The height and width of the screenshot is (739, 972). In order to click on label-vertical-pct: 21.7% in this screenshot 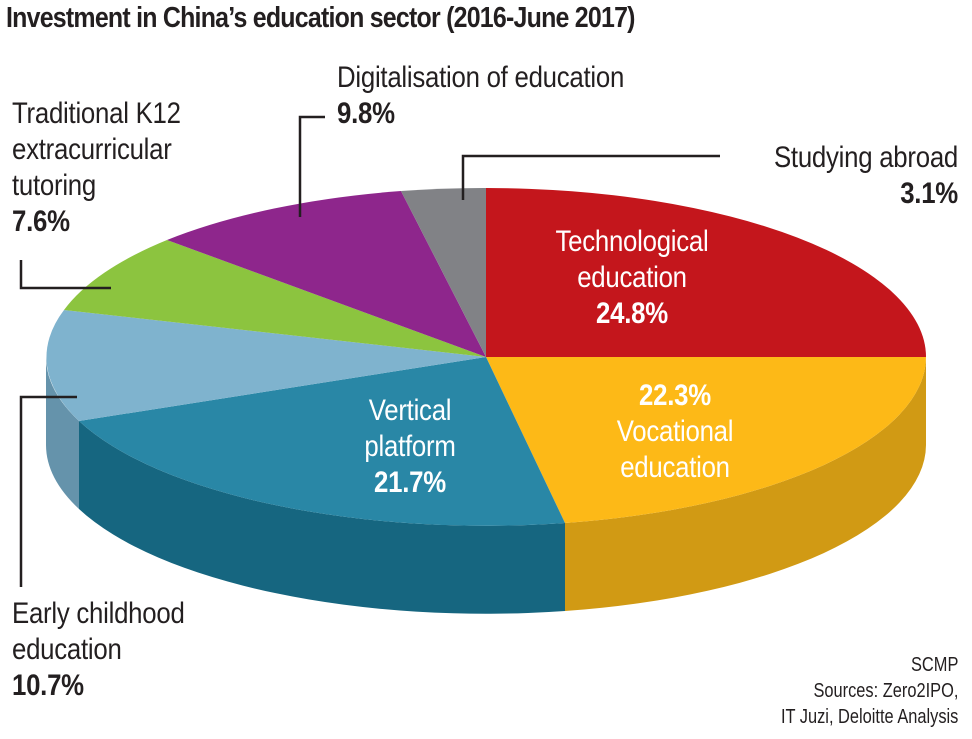, I will do `click(410, 482)`.